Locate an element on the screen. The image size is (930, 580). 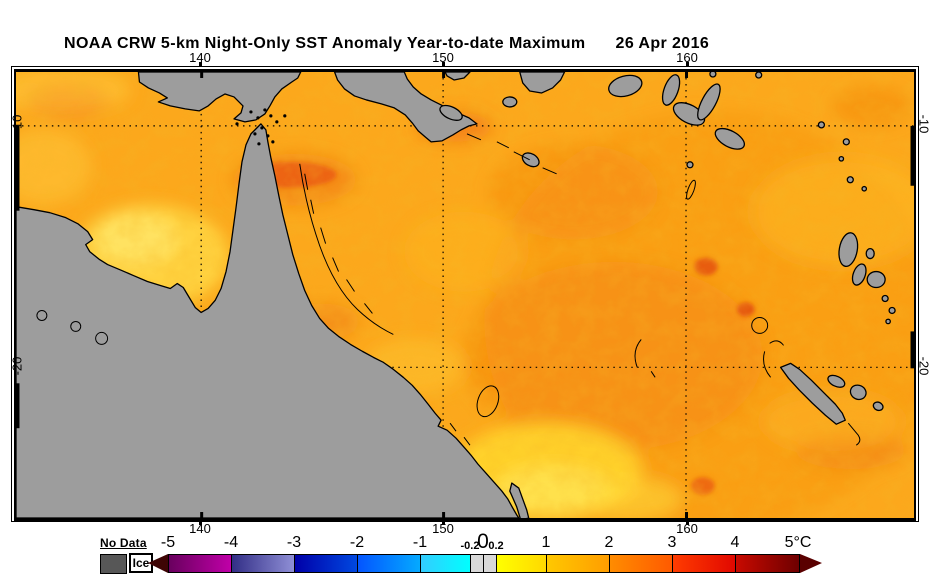
png-west-landmass is located at coordinates (219, 97).